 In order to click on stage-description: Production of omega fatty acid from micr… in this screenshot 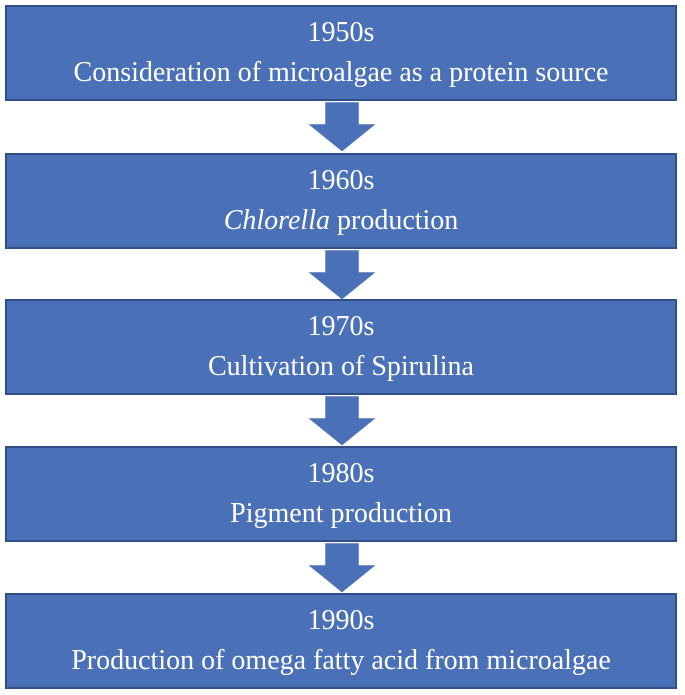, I will do `click(341, 660)`.